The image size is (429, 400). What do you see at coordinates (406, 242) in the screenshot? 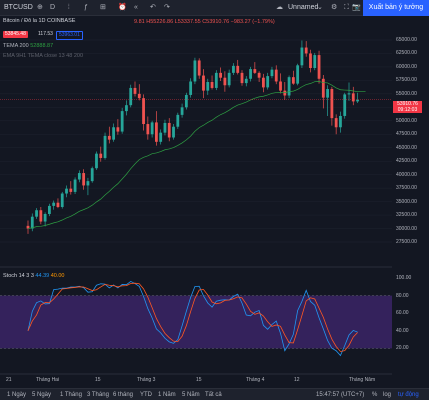
I see `price-axis-label: 27500.00` at bounding box center [406, 242].